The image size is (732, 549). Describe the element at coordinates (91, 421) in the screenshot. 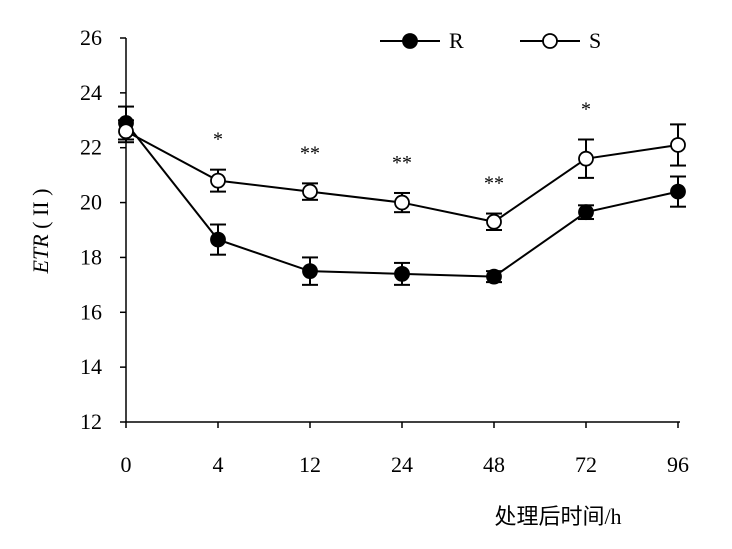

I see `y-tick-label: 12` at that location.